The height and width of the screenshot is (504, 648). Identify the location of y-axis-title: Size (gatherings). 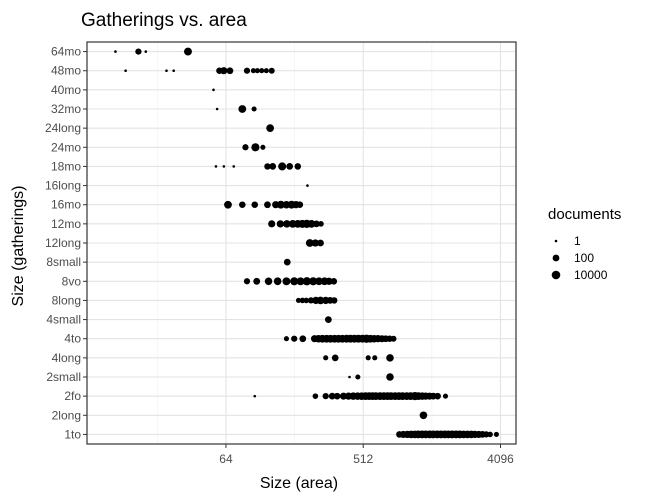
(18, 246).